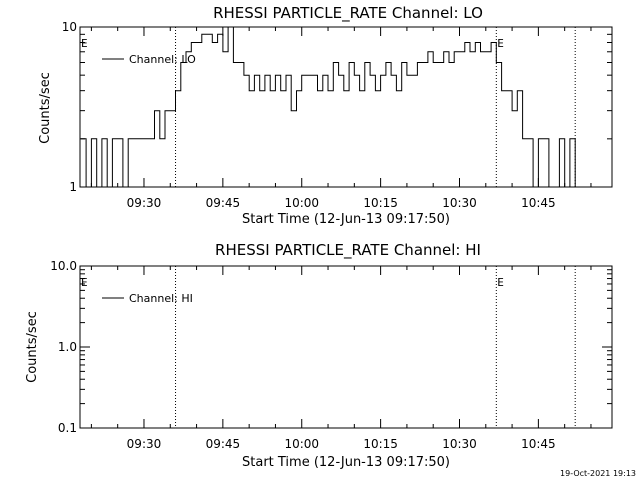  I want to click on panel-hi-legend: Channel: HI, so click(147, 298).